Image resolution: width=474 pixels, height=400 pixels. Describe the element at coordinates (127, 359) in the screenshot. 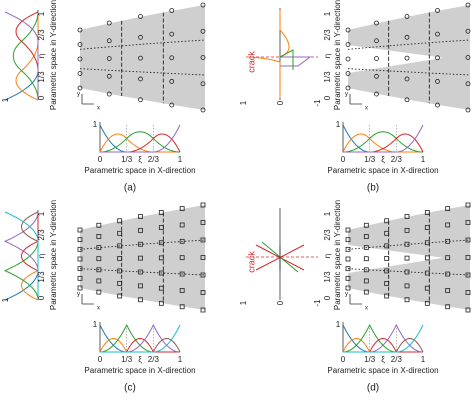

I see `x-tick-label: 1/3` at that location.